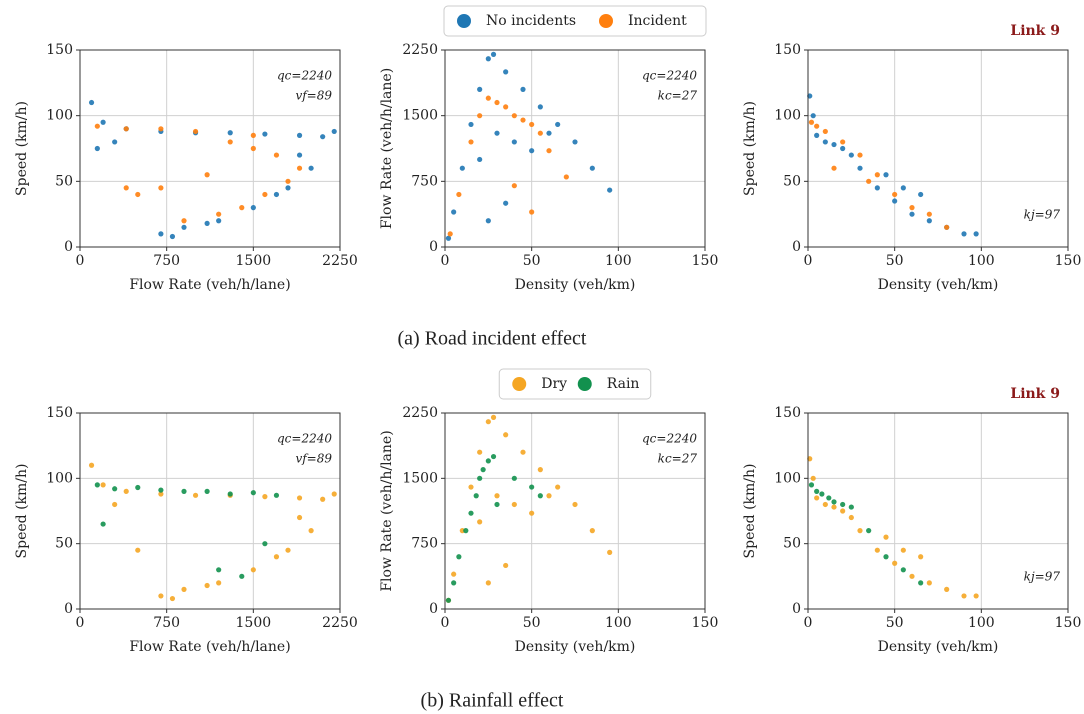 The width and height of the screenshot is (1084, 714). I want to click on x-tick-label: 50, so click(532, 261).